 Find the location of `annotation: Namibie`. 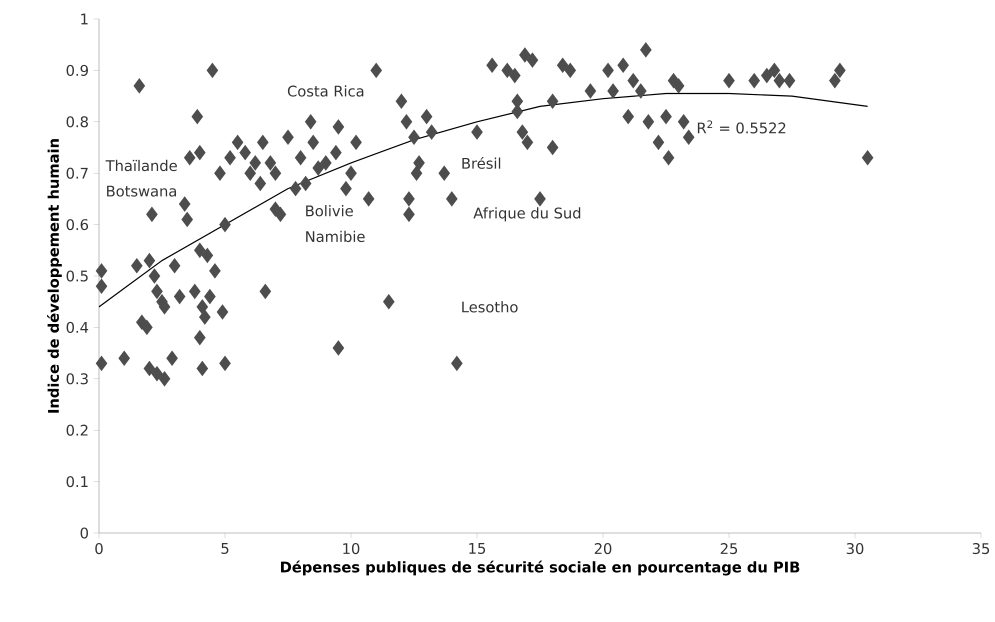

annotation: Namibie is located at coordinates (335, 236).